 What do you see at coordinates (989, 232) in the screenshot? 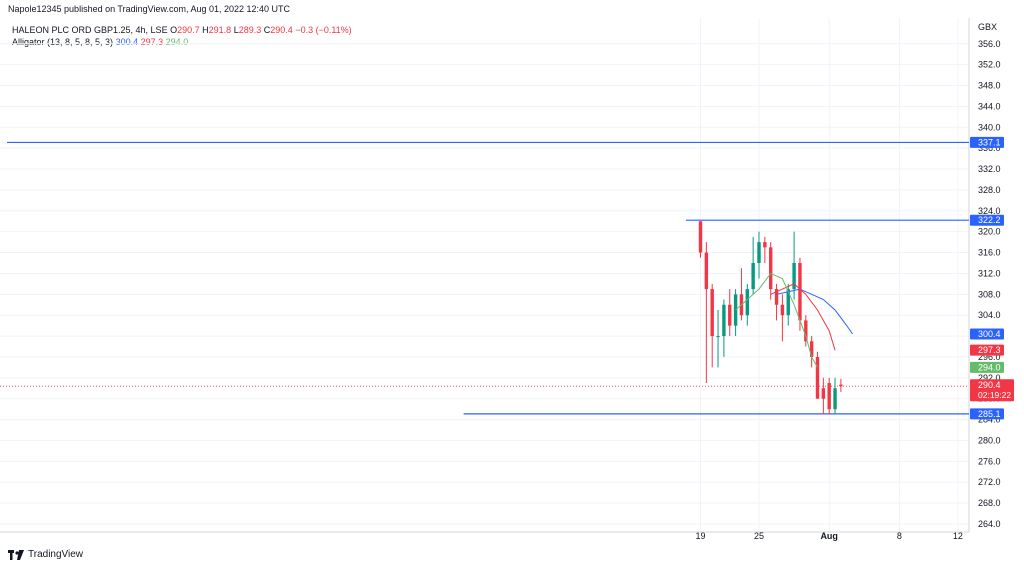
I see `y-tick-label: 320.0` at bounding box center [989, 232].